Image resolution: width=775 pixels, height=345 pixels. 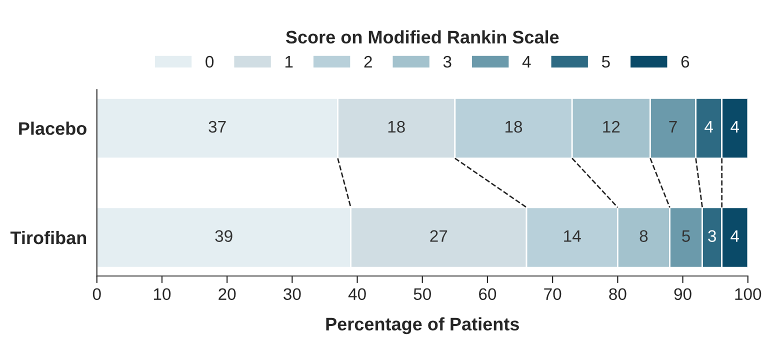 What do you see at coordinates (439, 236) in the screenshot?
I see `data-label: 27` at bounding box center [439, 236].